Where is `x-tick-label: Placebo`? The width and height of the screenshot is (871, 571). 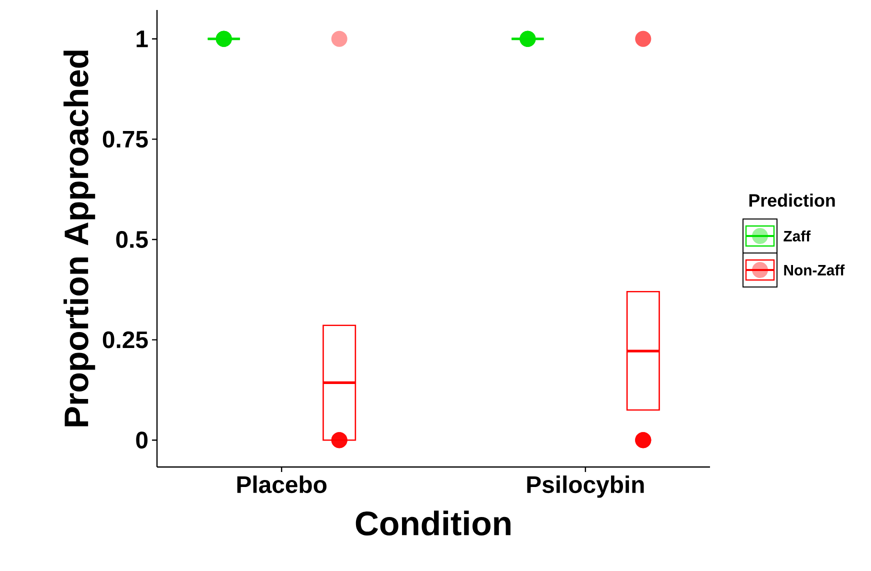
x-tick-label: Placebo is located at coordinates (281, 485).